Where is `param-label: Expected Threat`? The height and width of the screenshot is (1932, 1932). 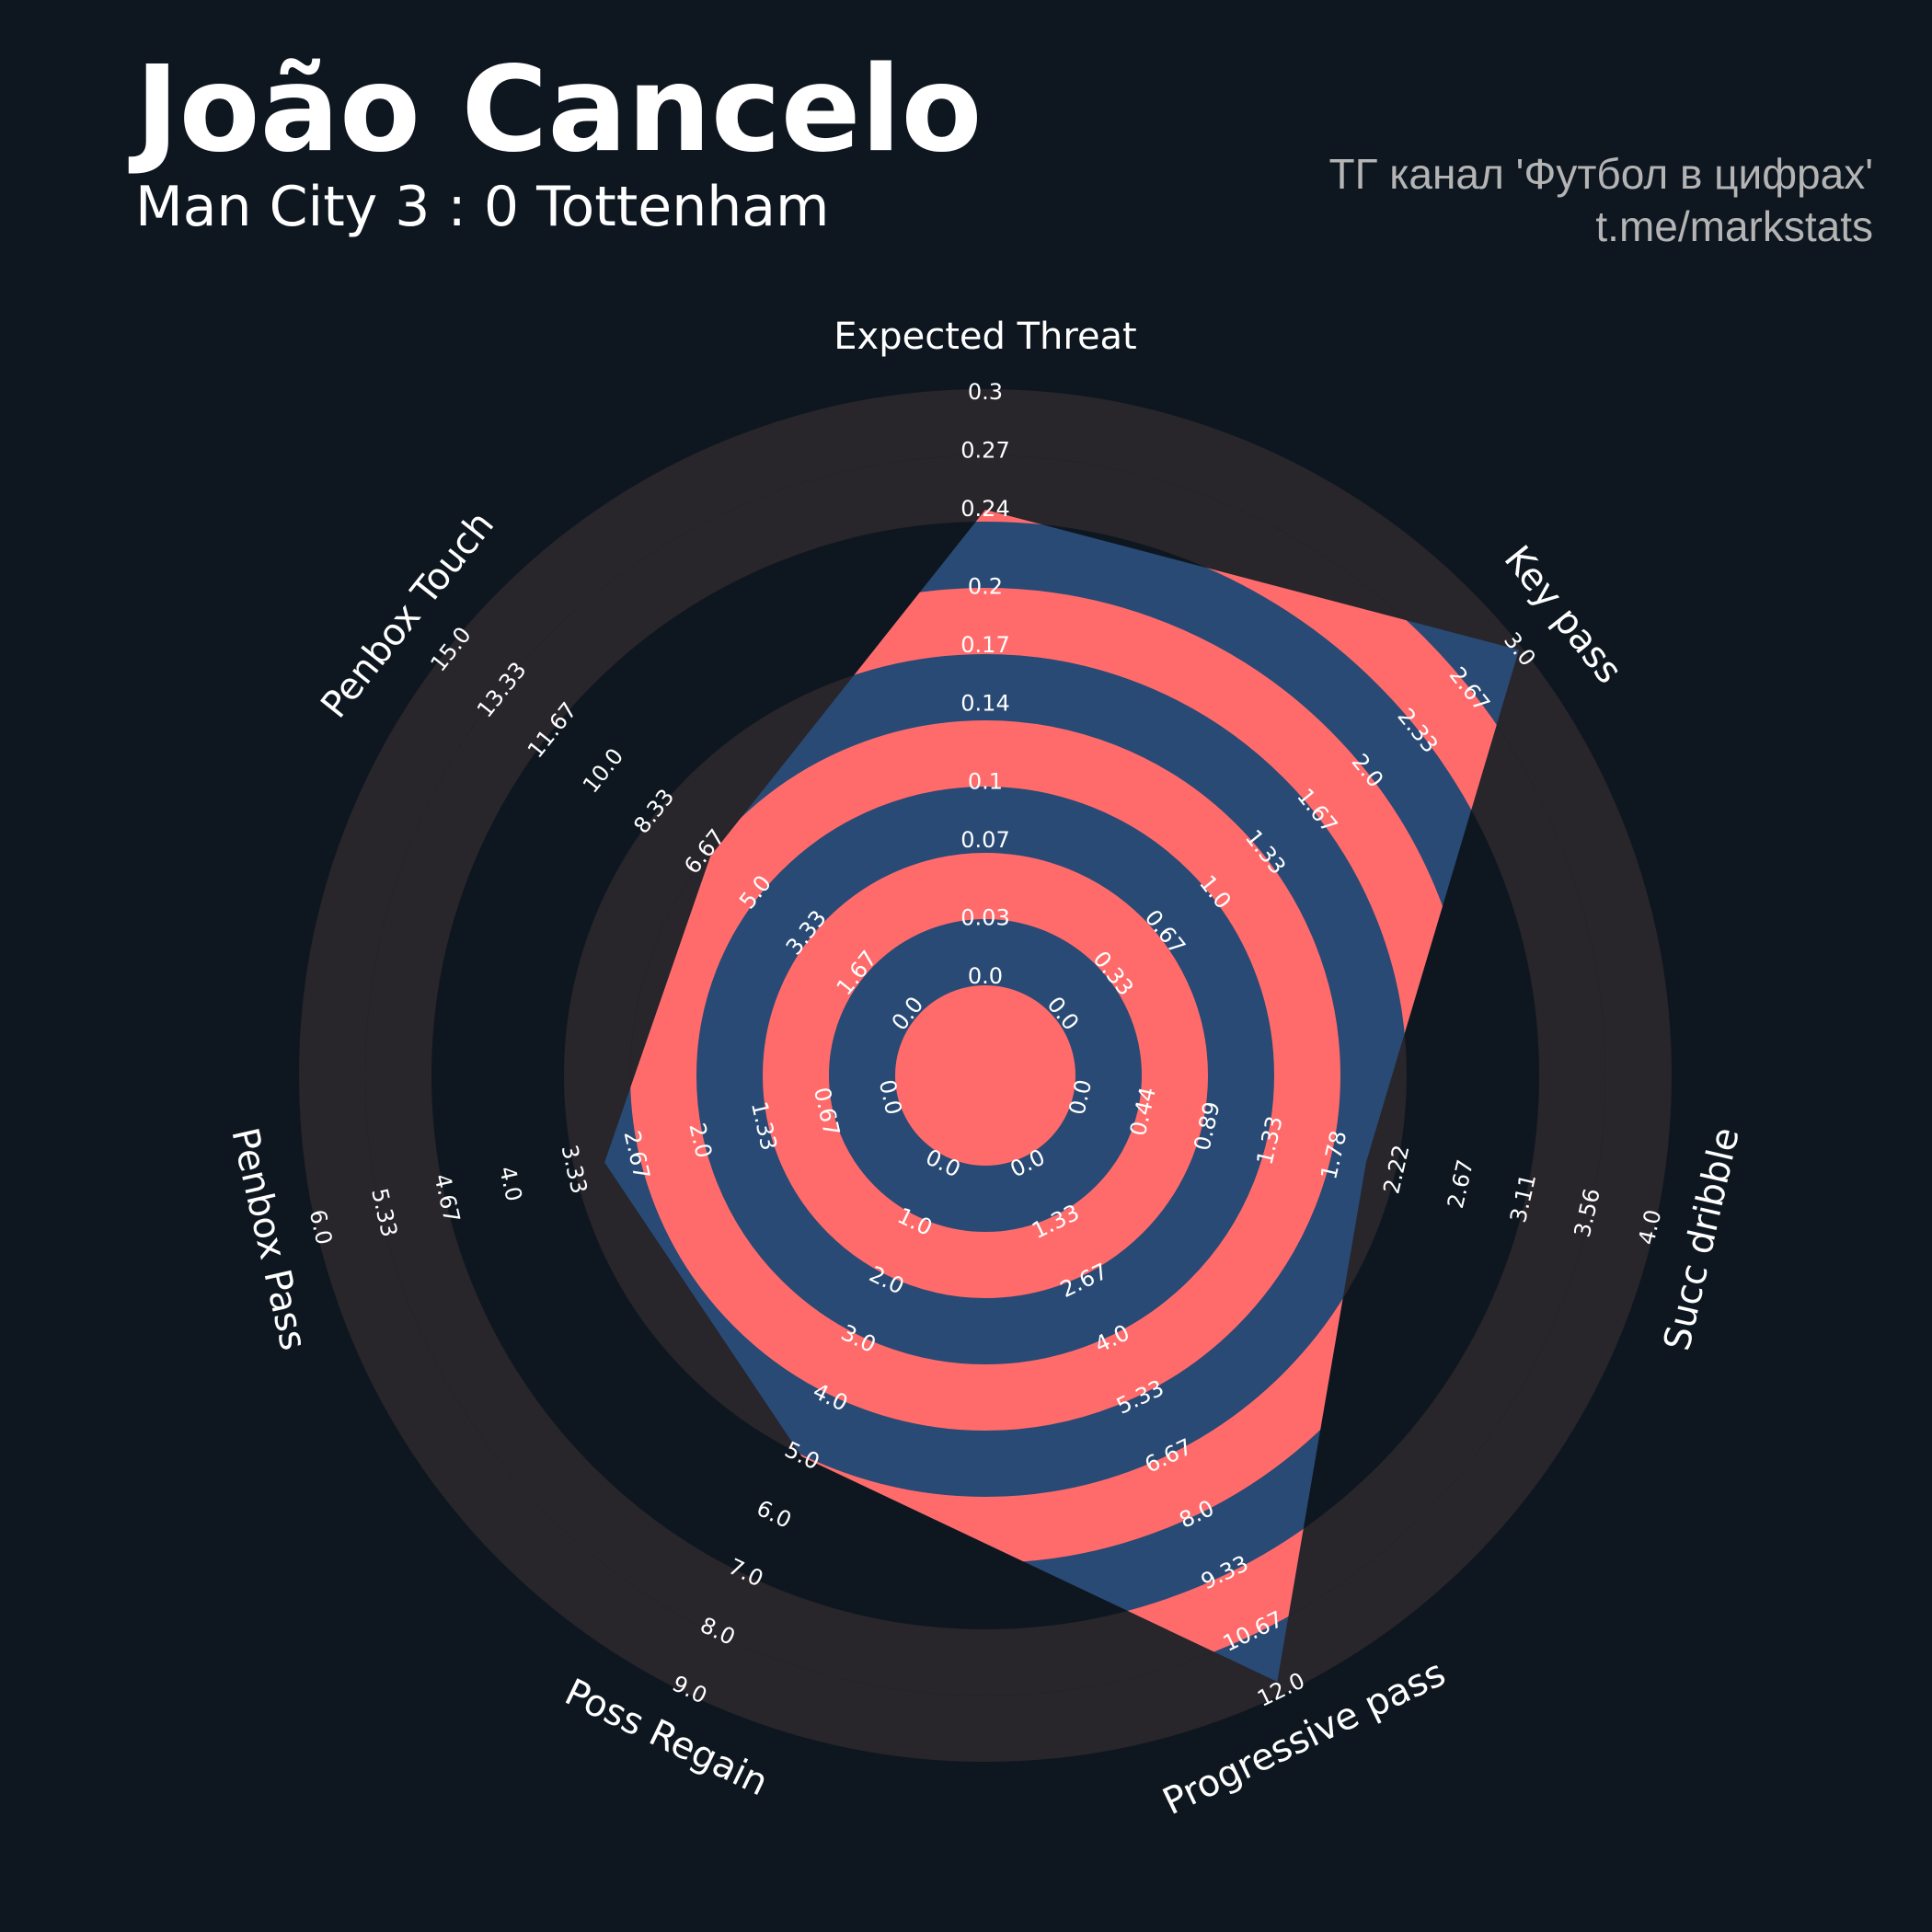 param-label: Expected Threat is located at coordinates (985, 337).